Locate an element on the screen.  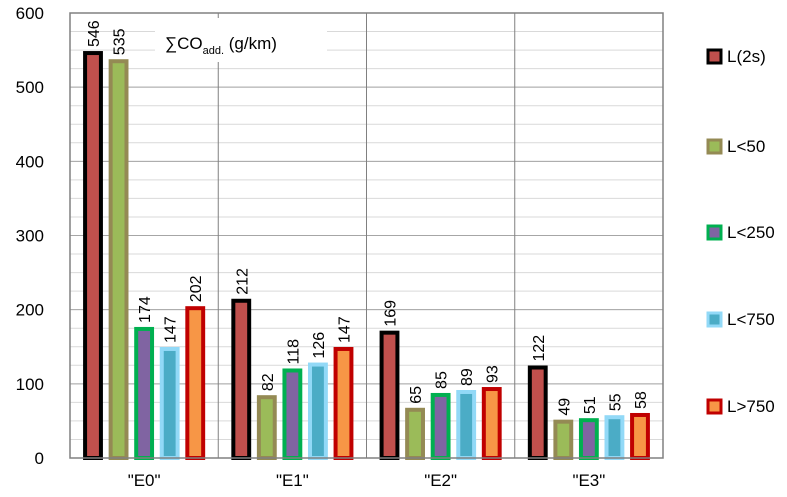
data-label: 118 is located at coordinates (293, 352).